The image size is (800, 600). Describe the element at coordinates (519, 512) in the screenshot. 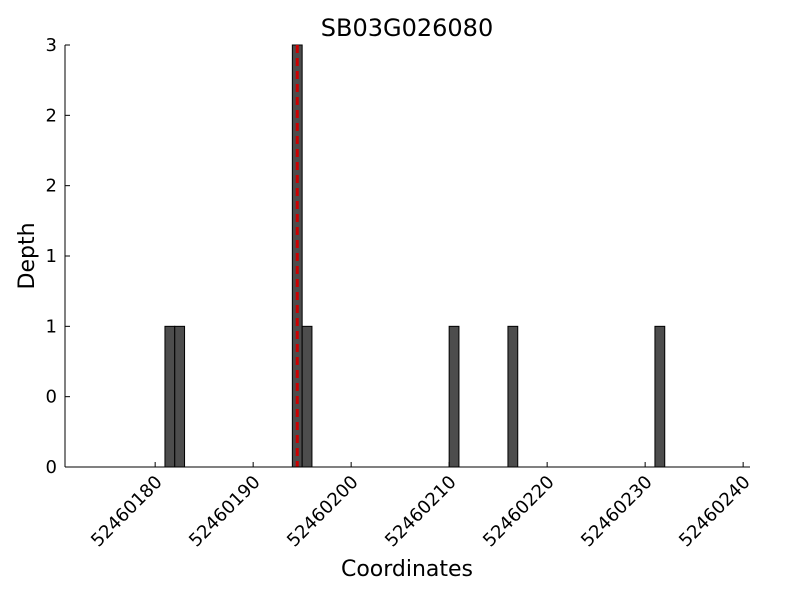

I see `x-tick-label: 52460220` at that location.